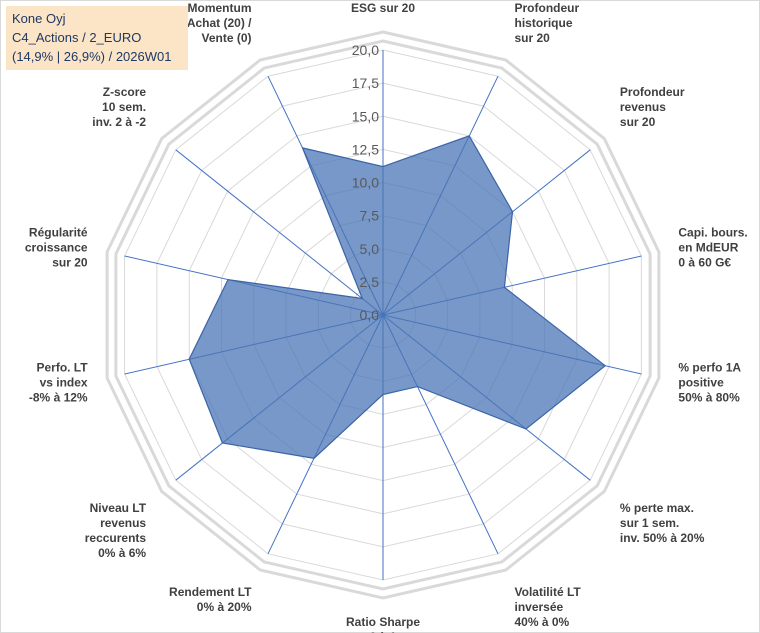 The height and width of the screenshot is (633, 760). What do you see at coordinates (39, 18) in the screenshot?
I see `company-name: Kone Oyj` at bounding box center [39, 18].